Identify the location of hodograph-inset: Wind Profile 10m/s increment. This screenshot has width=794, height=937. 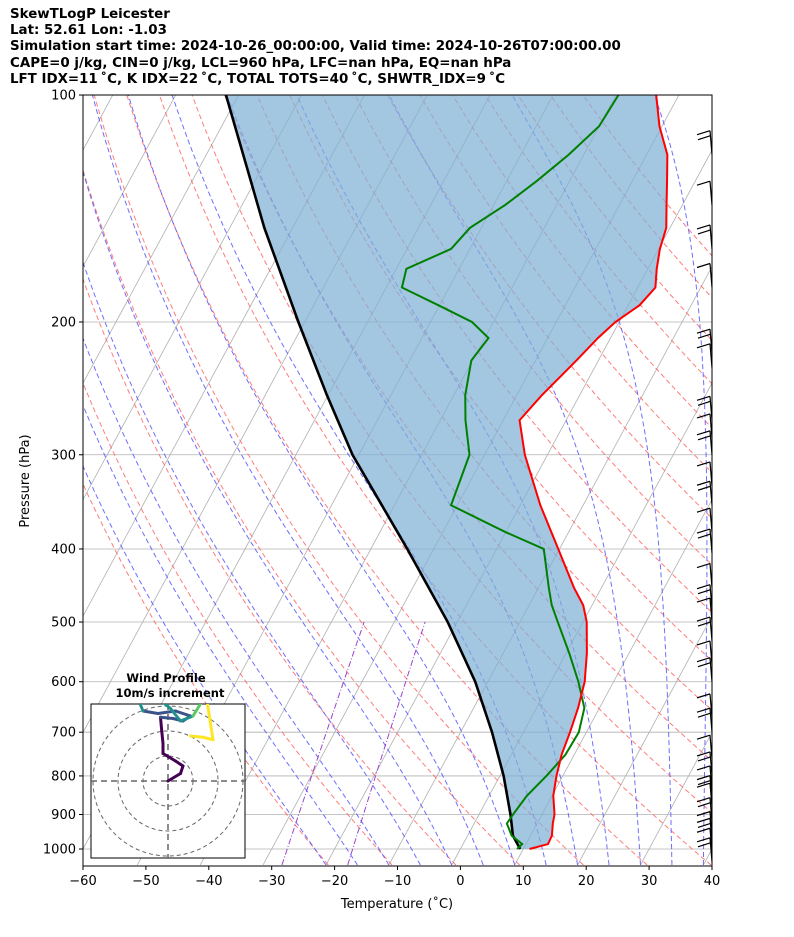
(168, 765).